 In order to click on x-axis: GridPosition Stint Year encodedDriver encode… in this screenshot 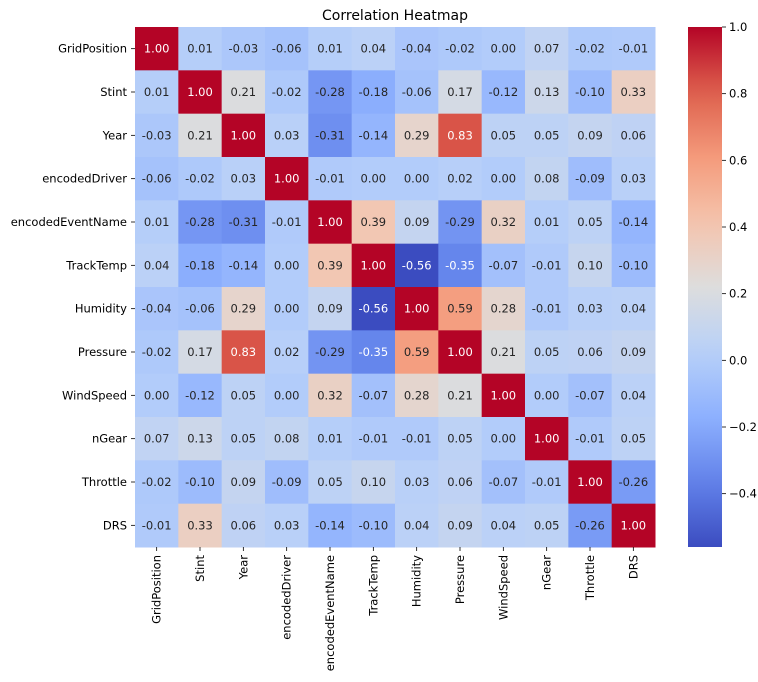, I will do `click(395, 609)`.